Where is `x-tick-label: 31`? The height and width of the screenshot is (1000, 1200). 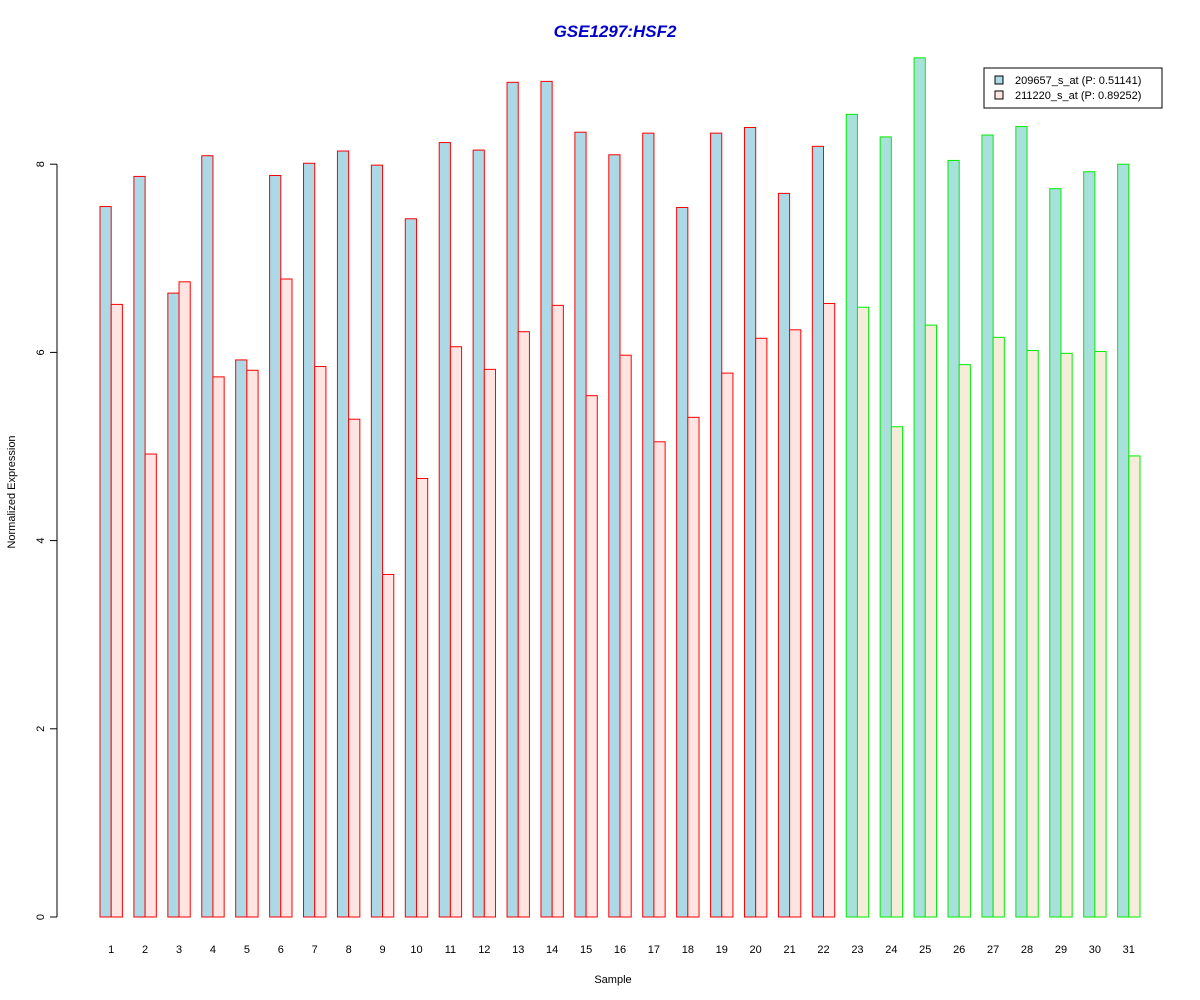
x-tick-label: 31 is located at coordinates (1129, 950).